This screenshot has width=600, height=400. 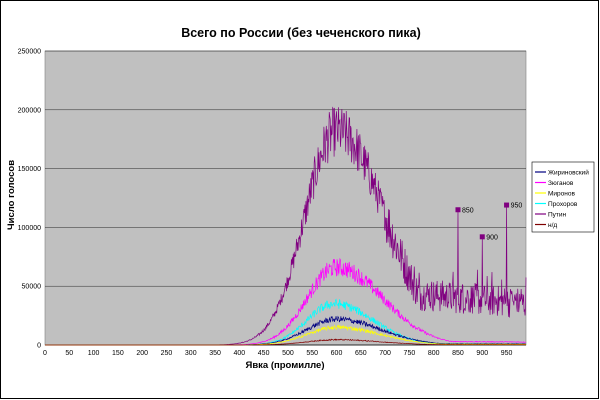 I want to click on legend-label: Зюганов, so click(x=561, y=183).